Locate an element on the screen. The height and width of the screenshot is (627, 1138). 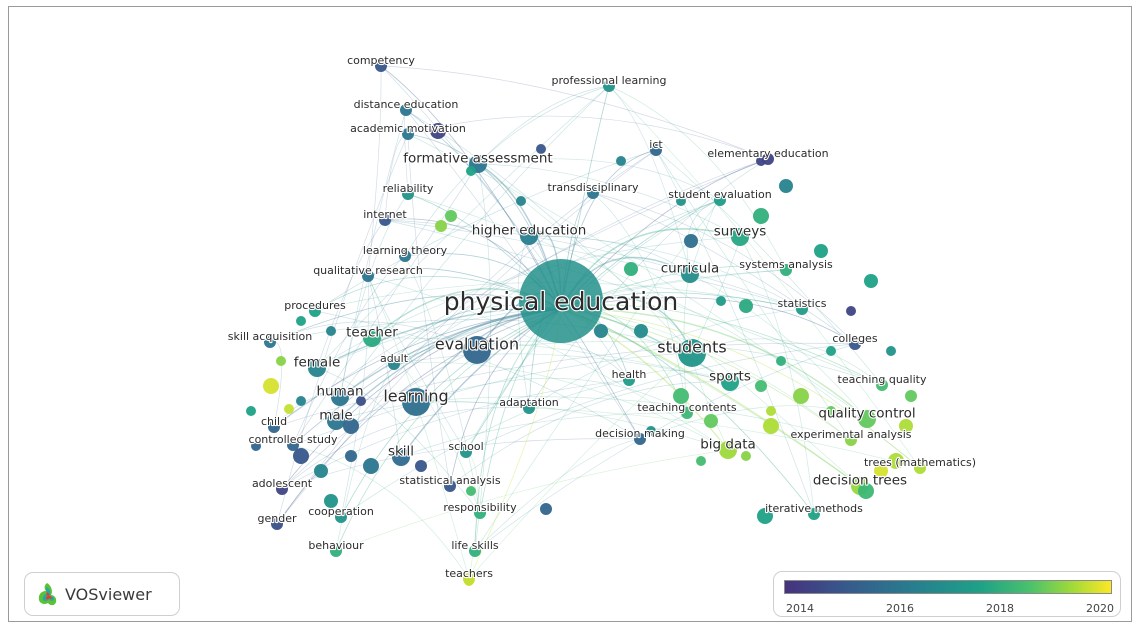
keyword-label: trees (mathematics) is located at coordinates (920, 462).